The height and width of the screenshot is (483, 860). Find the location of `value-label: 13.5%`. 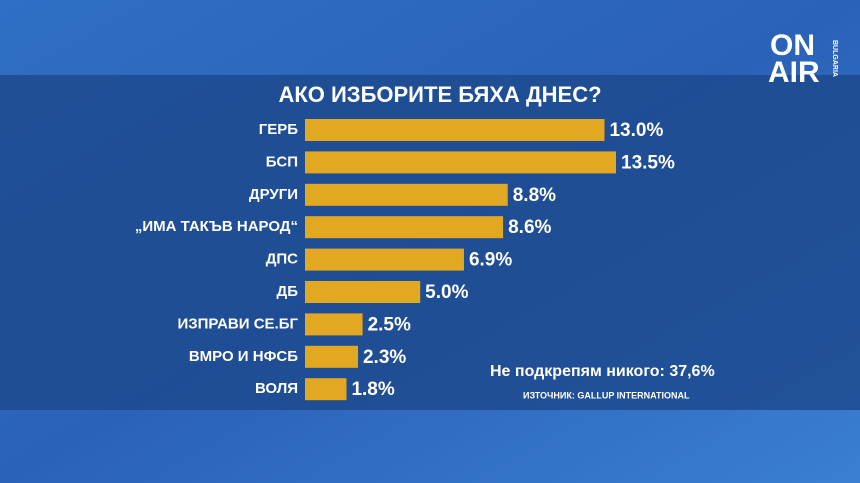

value-label: 13.5% is located at coordinates (648, 162).